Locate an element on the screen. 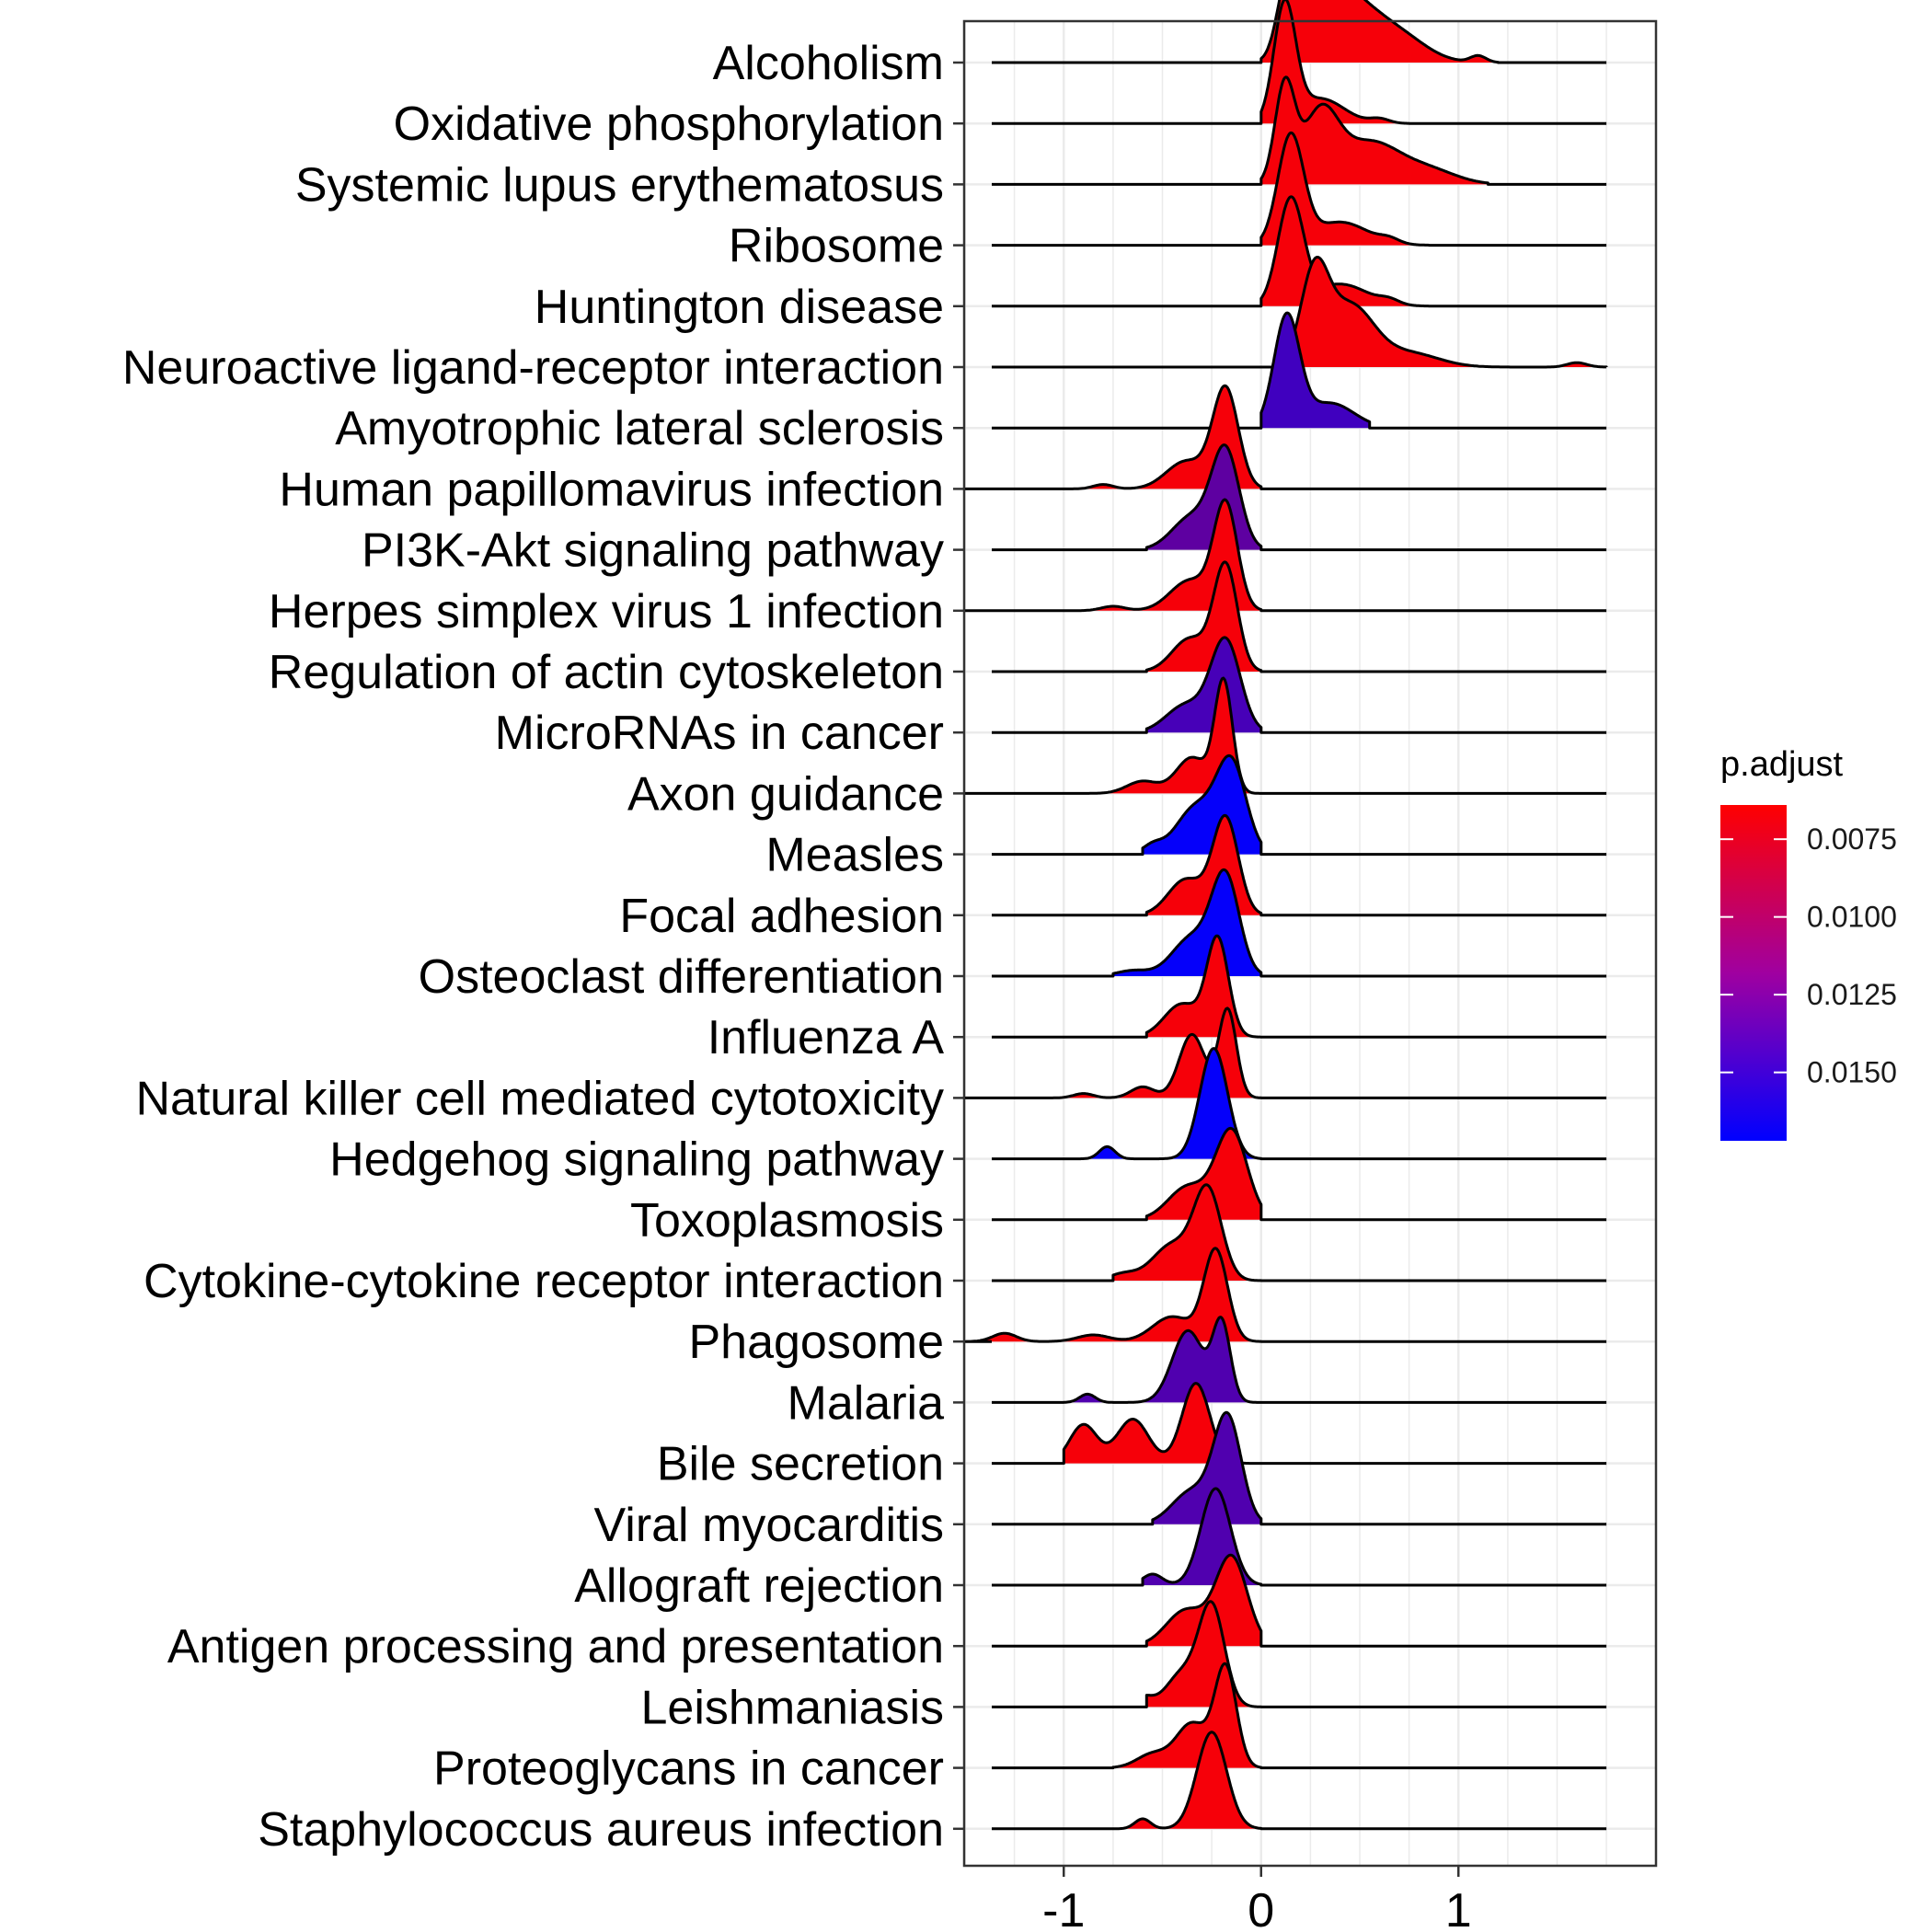 The height and width of the screenshot is (1932, 1932). y-tick-label: Systemic lupus erythematosus is located at coordinates (619, 185).